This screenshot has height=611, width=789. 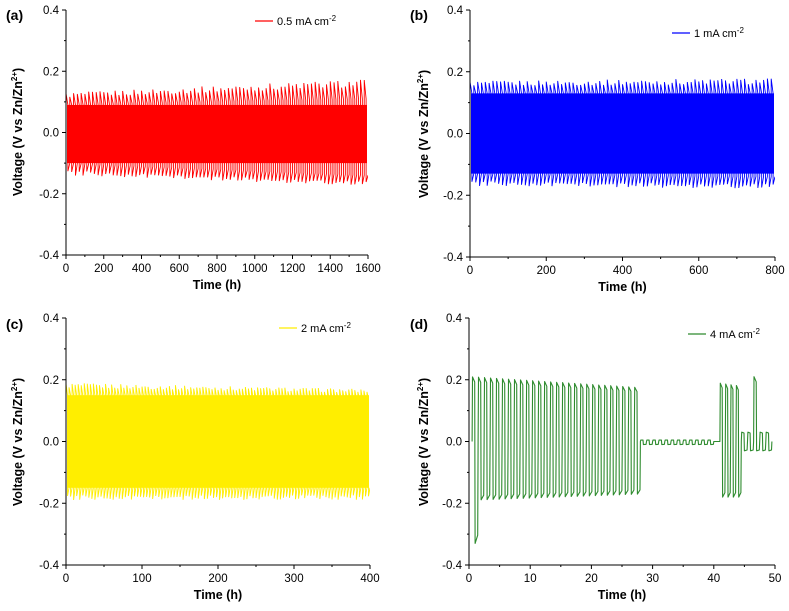 What do you see at coordinates (419, 15) in the screenshot?
I see `panel-label: (b)` at bounding box center [419, 15].